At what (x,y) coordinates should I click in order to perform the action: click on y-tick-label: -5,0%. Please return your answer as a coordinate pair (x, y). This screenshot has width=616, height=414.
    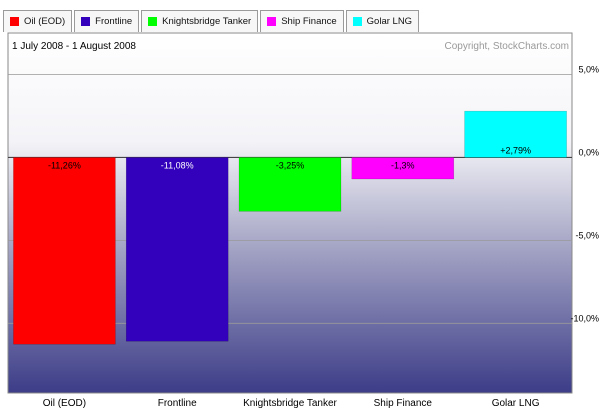
    Looking at the image, I should click on (587, 235).